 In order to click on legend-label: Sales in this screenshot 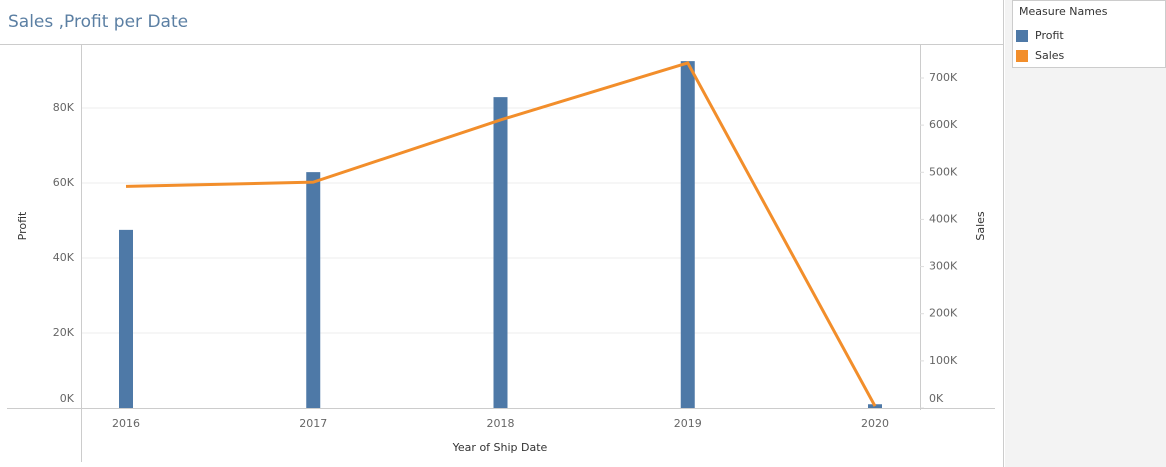, I will do `click(1050, 55)`.